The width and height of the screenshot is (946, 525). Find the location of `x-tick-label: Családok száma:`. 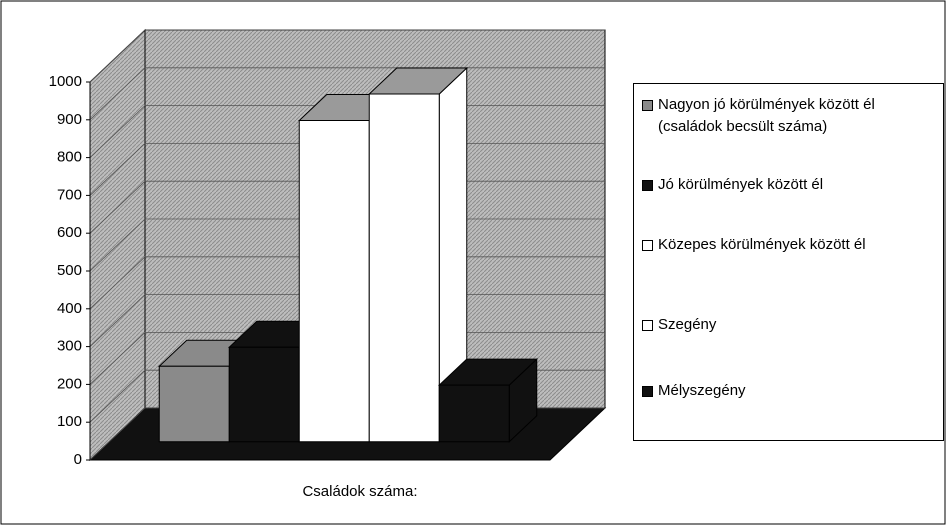

x-tick-label: Családok száma: is located at coordinates (359, 491).